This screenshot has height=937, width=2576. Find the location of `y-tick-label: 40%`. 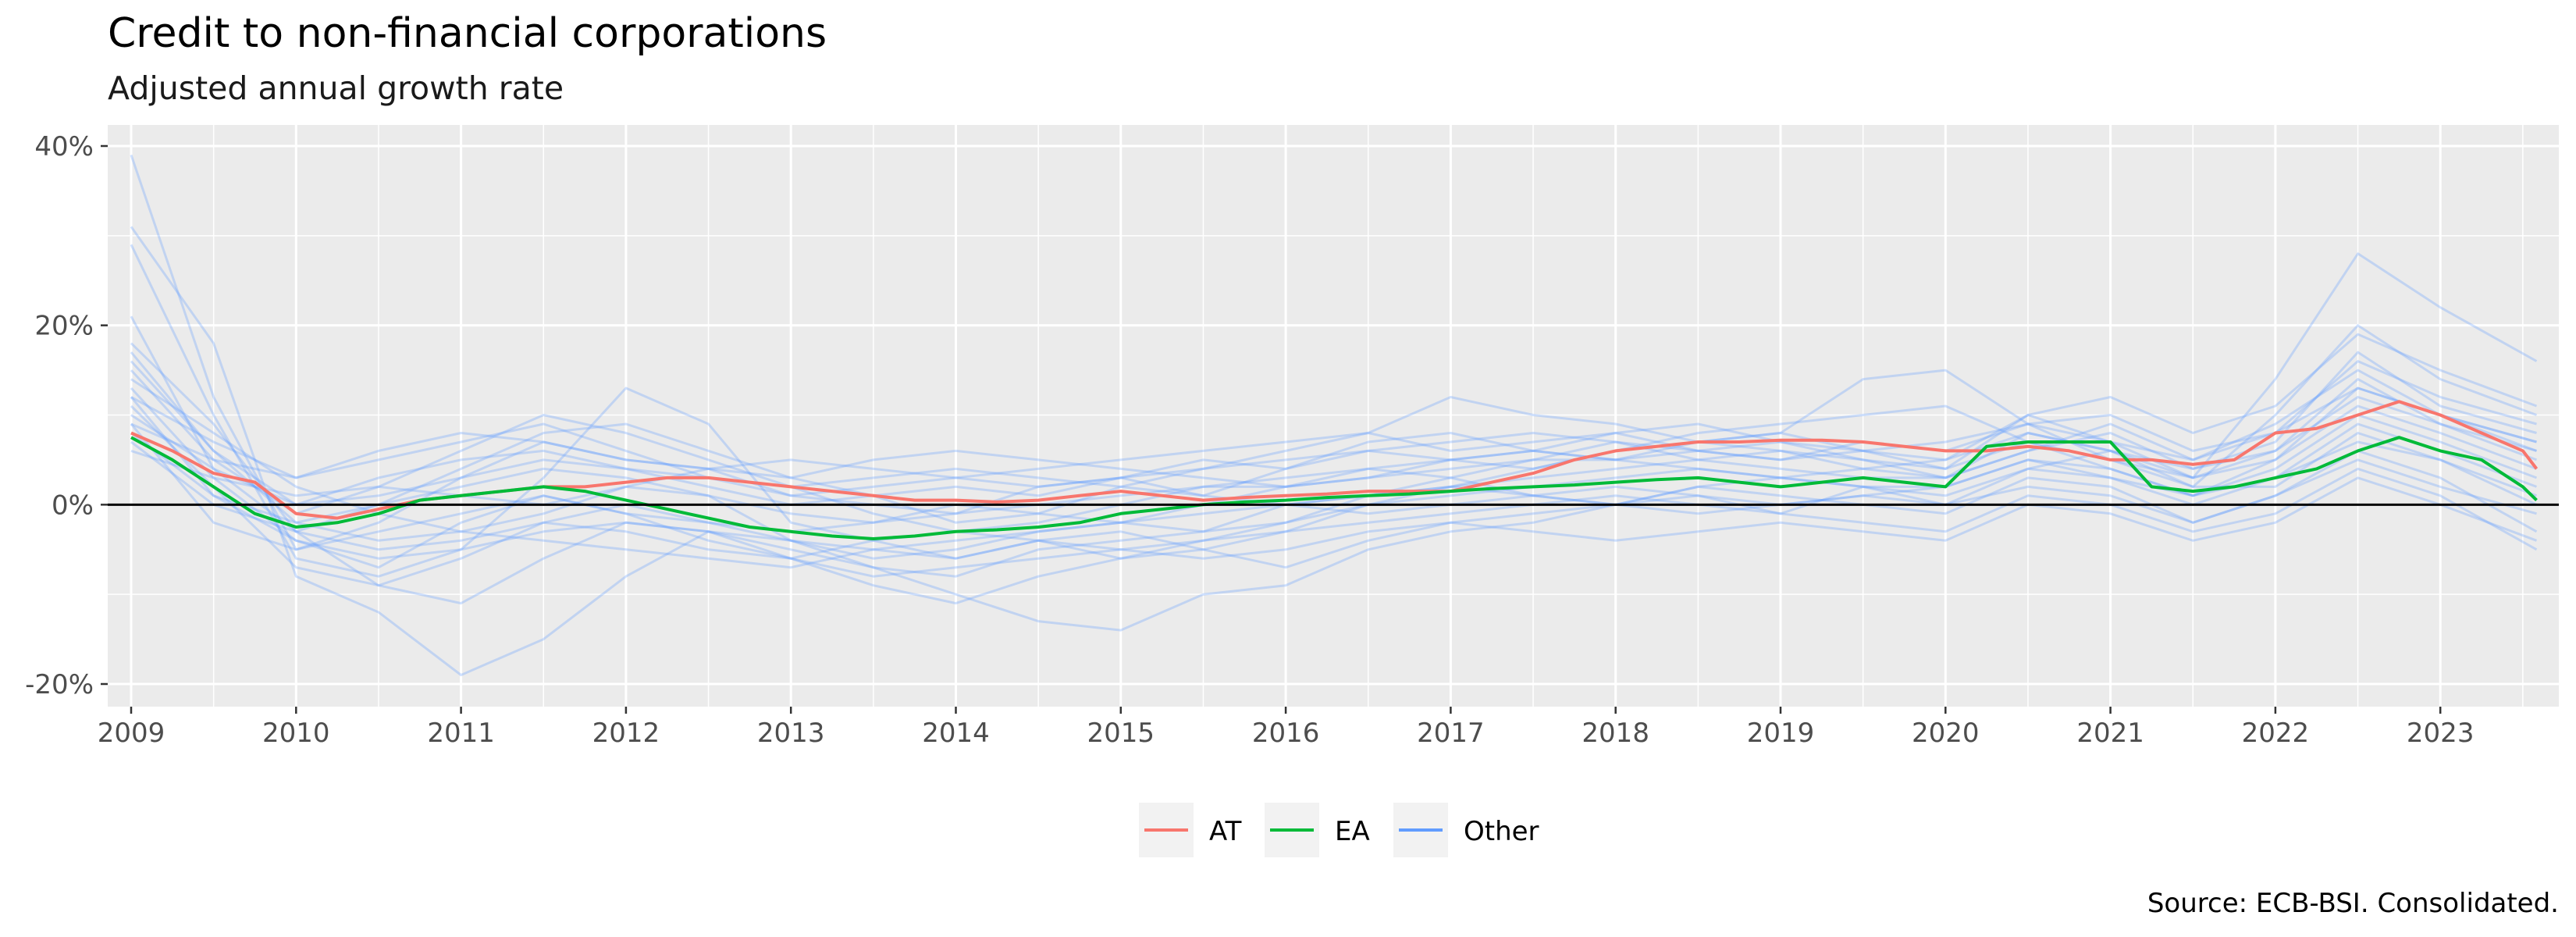

y-tick-label: 40% is located at coordinates (64, 146).